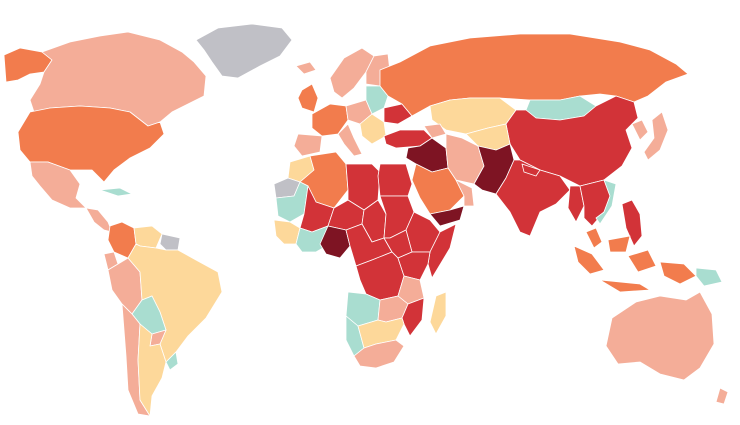 This screenshot has width=740, height=425. I want to click on uk, so click(308, 98).